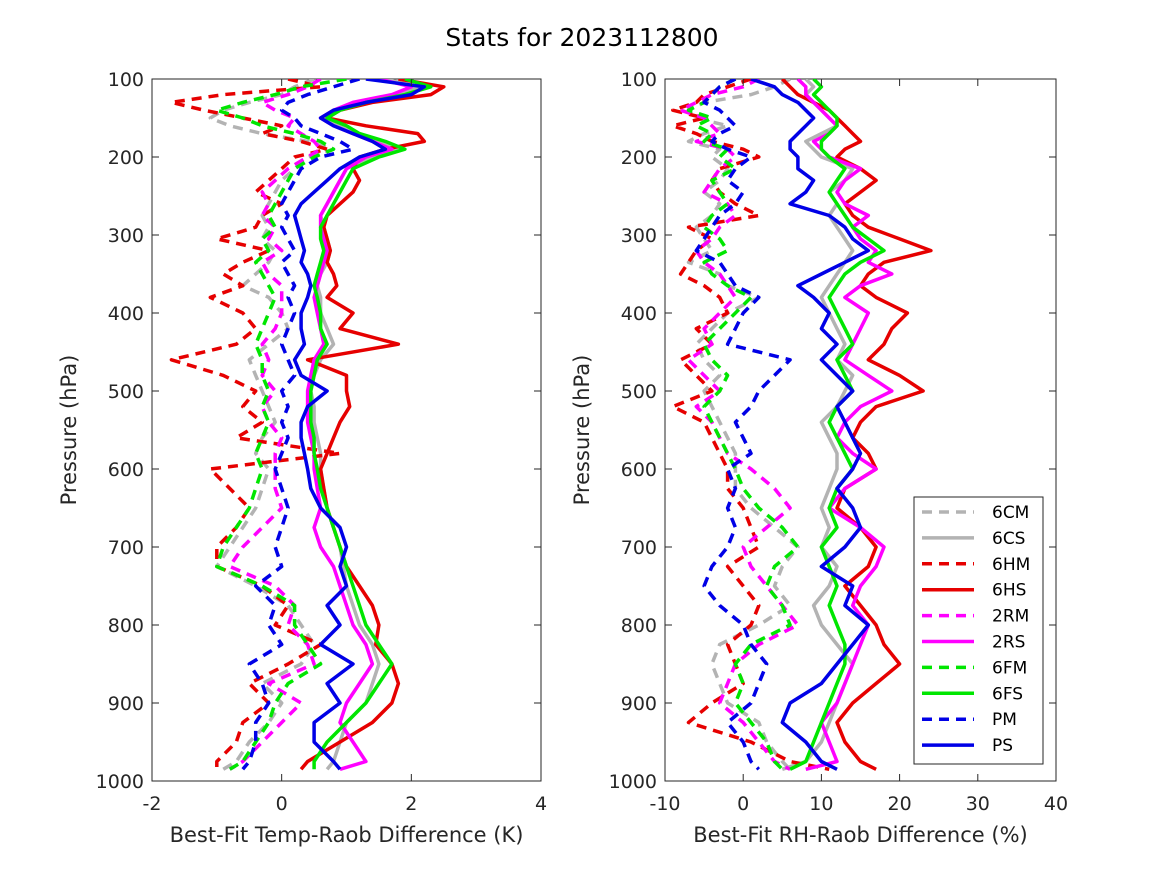 The height and width of the screenshot is (875, 1167). I want to click on legend-label-2RM: 2RM, so click(1010, 617).